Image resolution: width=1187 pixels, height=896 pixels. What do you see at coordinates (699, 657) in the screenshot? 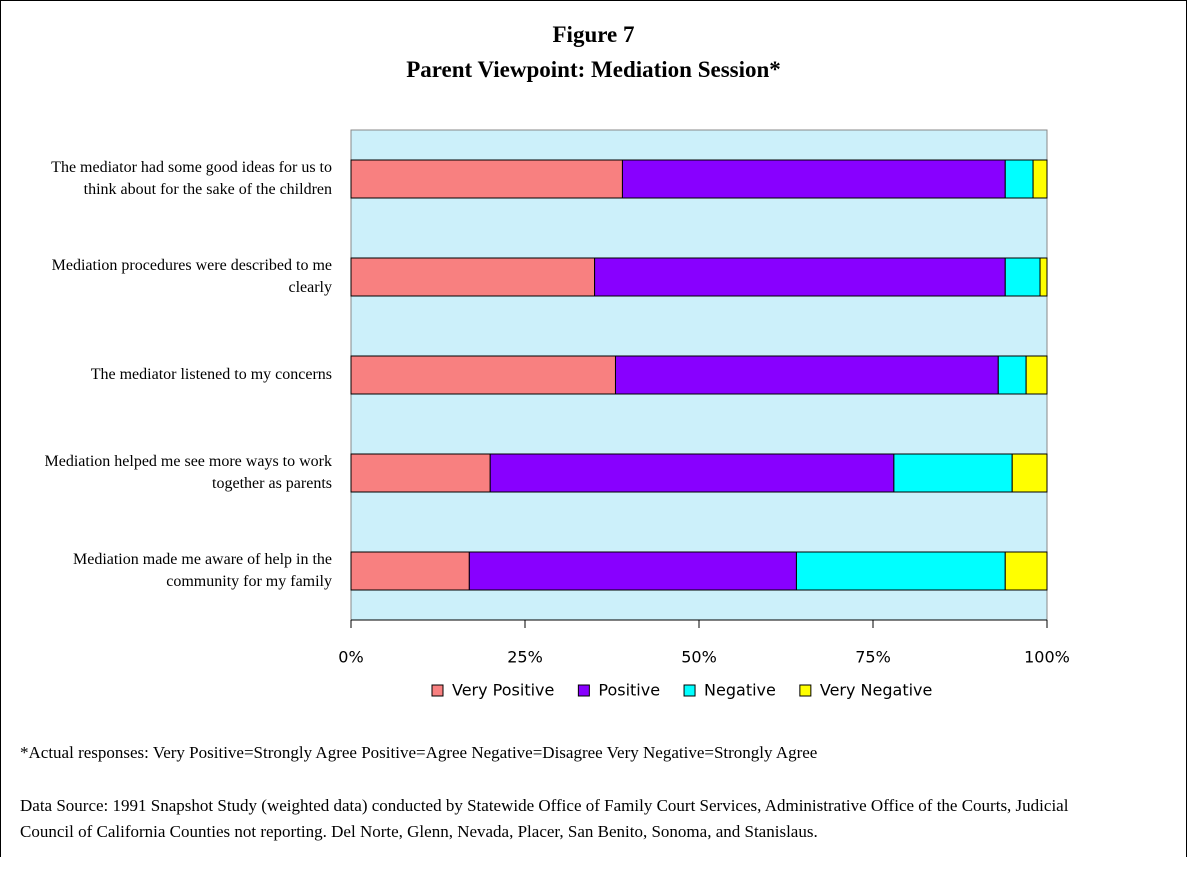
I see `x-tick-label: 50%` at bounding box center [699, 657].